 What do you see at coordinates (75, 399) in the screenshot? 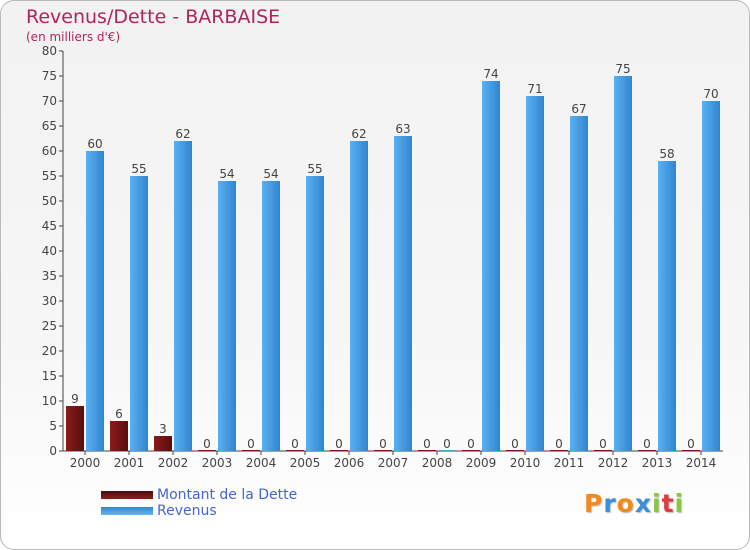
I see `data-label-dette-2000: 9` at bounding box center [75, 399].